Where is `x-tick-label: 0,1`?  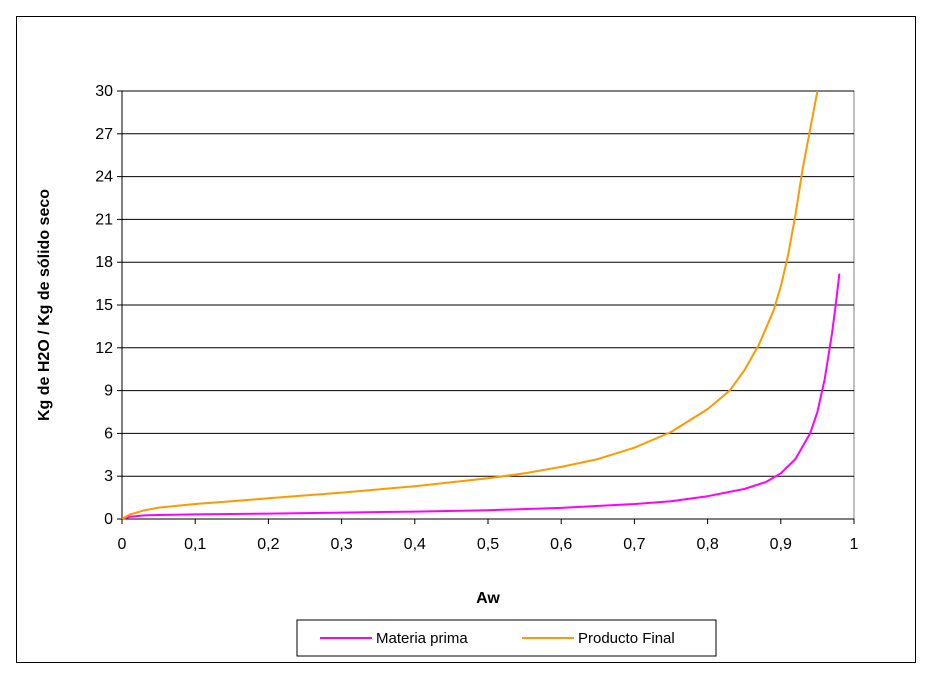
x-tick-label: 0,1 is located at coordinates (195, 544).